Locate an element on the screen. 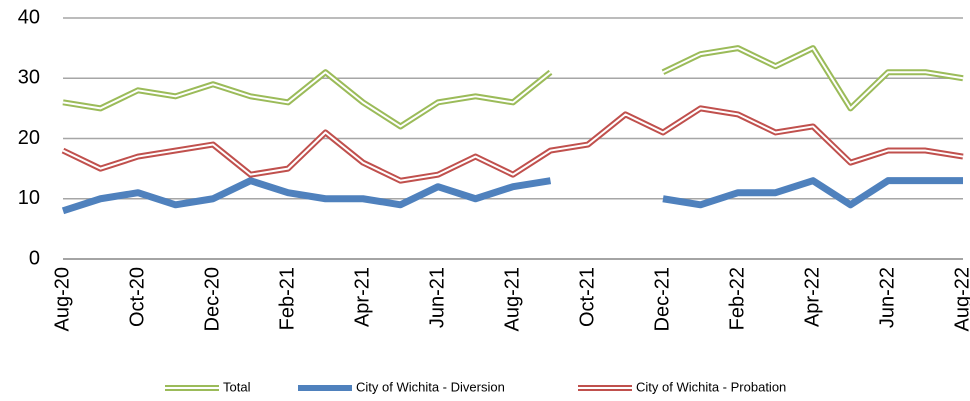  legend-label: City of Wichita - Probation is located at coordinates (711, 386).